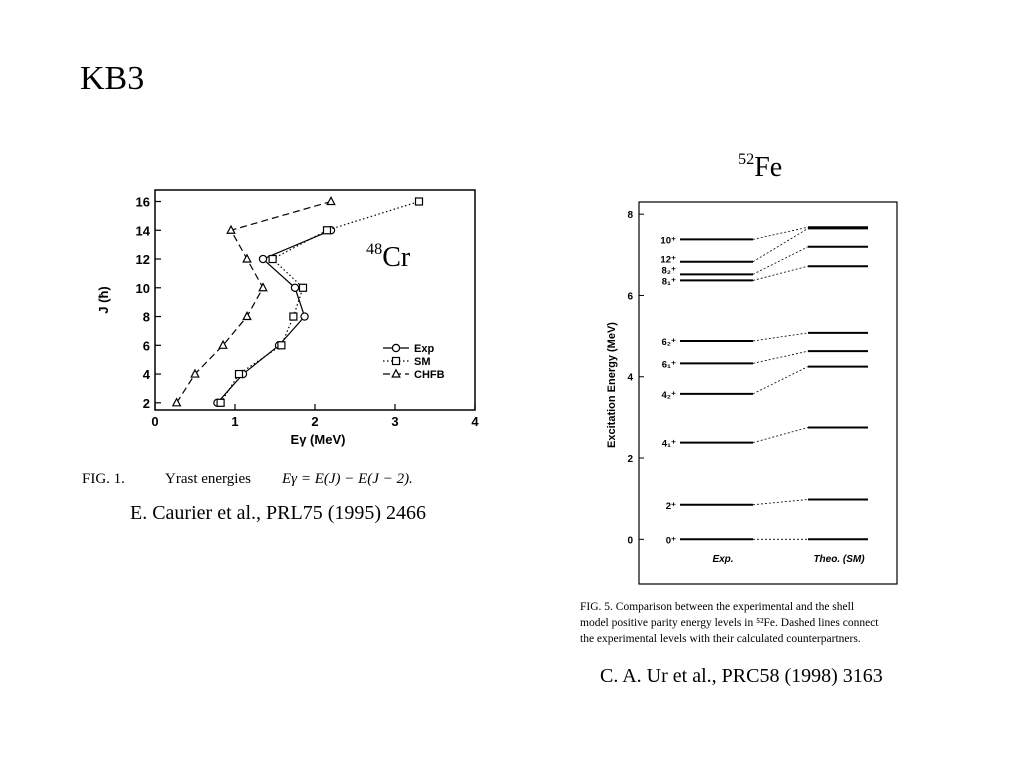 This screenshot has width=1024, height=768. Describe the element at coordinates (374, 248) in the screenshot. I see `cr48-mass-number: 48` at that location.